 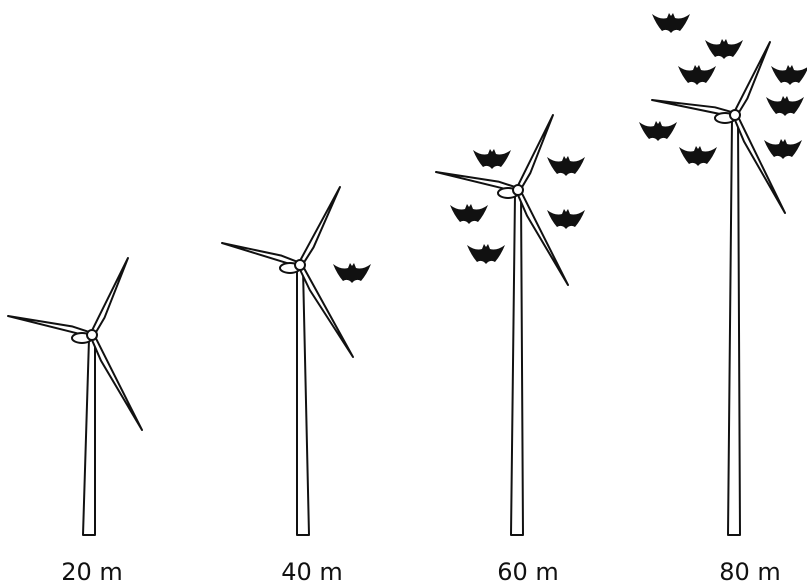 What do you see at coordinates (528, 571) in the screenshot?
I see `height-label: 60 m` at bounding box center [528, 571].